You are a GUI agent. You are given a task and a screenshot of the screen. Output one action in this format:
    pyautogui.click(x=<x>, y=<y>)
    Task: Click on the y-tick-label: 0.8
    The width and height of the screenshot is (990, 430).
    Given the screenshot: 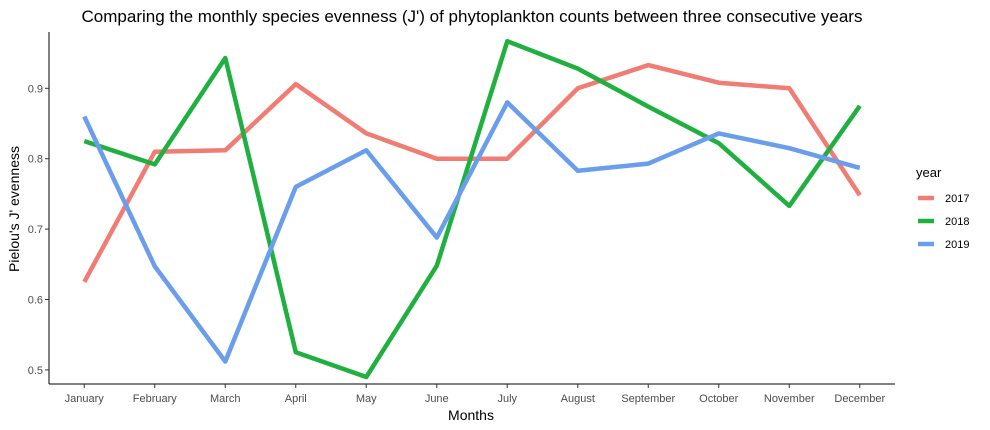 What is the action you would take?
    pyautogui.click(x=35, y=160)
    